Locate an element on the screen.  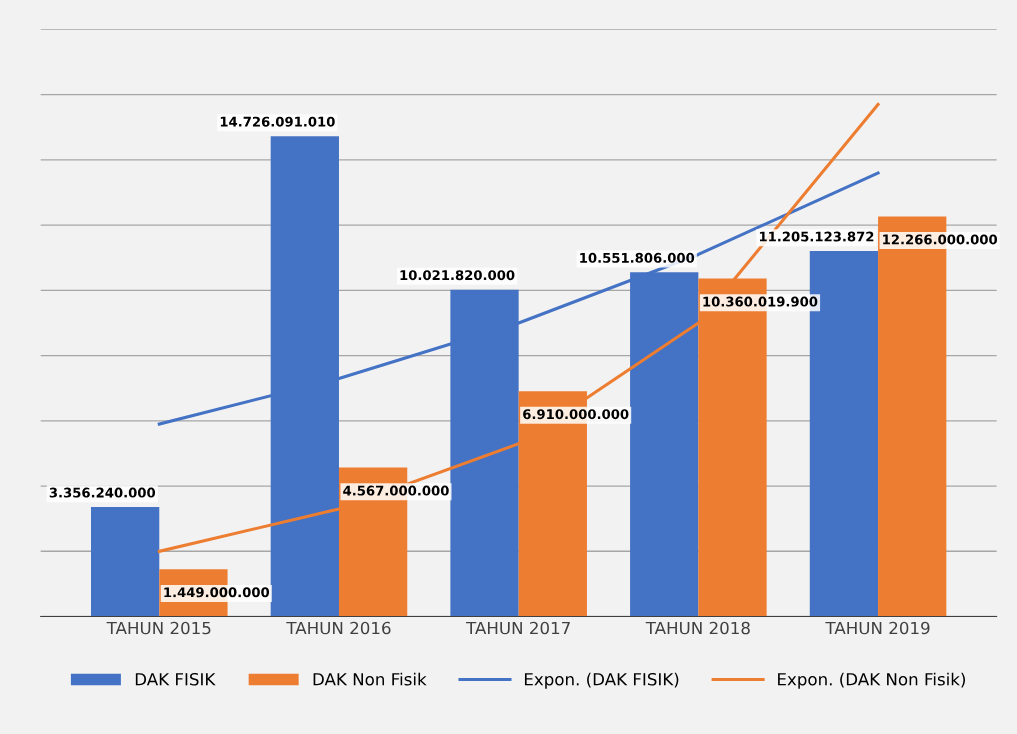
data-label: 11.205.123.872 is located at coordinates (816, 236).